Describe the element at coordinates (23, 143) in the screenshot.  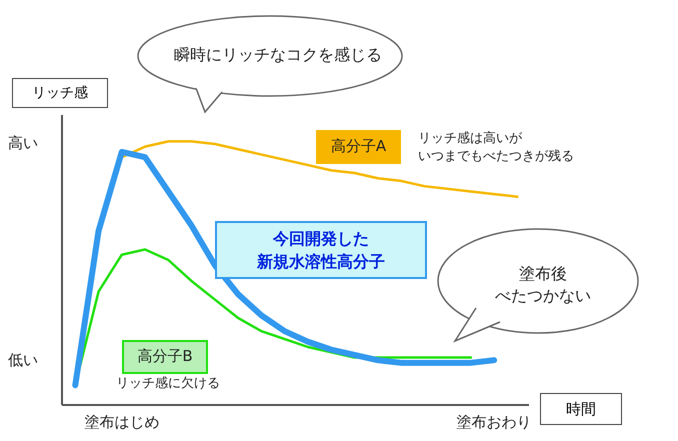
I see `text: 高い` at that location.